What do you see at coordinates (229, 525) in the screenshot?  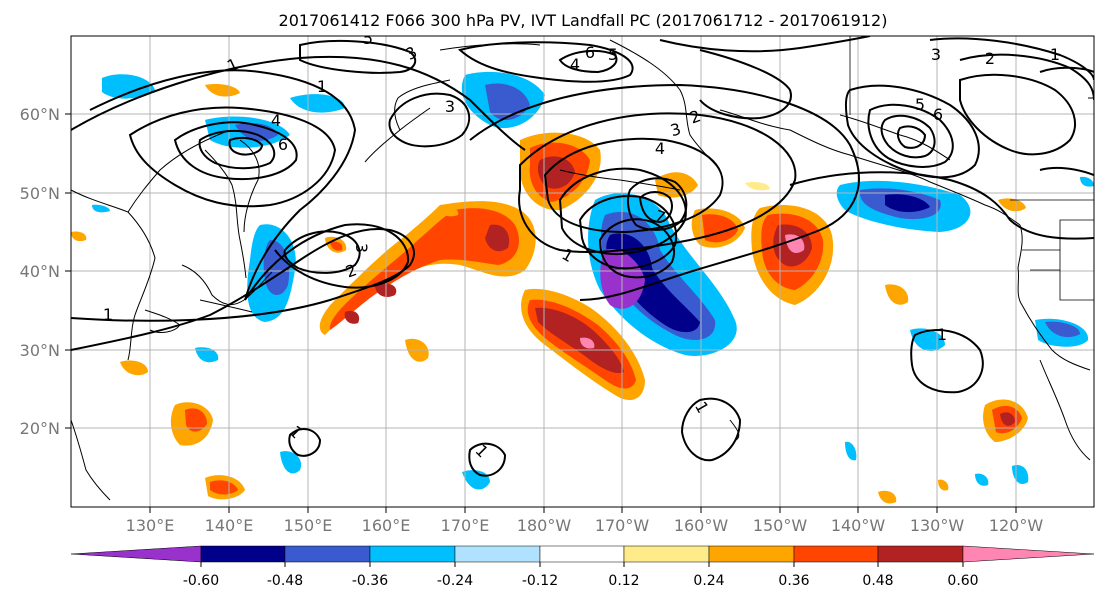 I see `lon-tick-label: 140°E` at bounding box center [229, 525].